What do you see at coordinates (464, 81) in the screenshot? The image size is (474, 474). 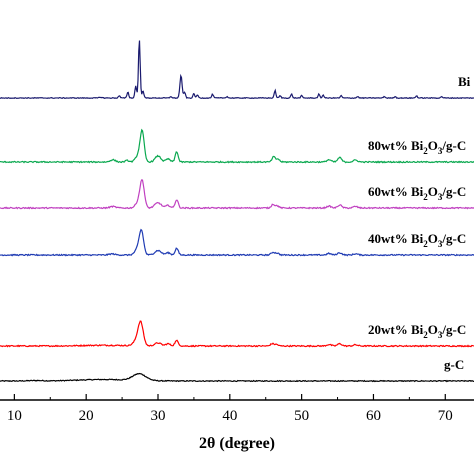 I see `series-label-5: Bi` at bounding box center [464, 81].